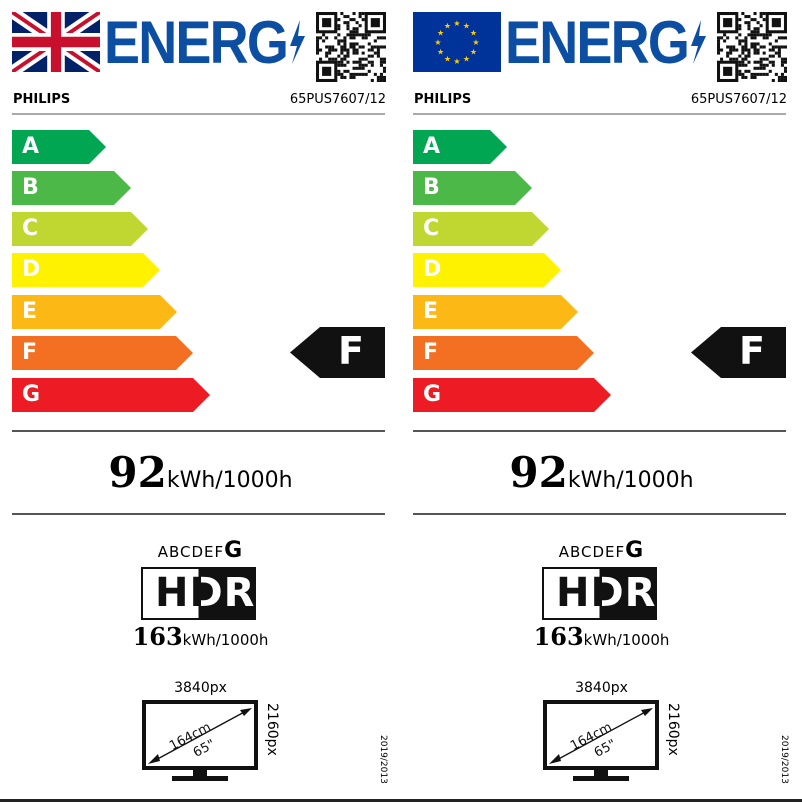 This screenshot has height=802, width=802. What do you see at coordinates (56, 42) in the screenshot?
I see `uk-flag-icon` at bounding box center [56, 42].